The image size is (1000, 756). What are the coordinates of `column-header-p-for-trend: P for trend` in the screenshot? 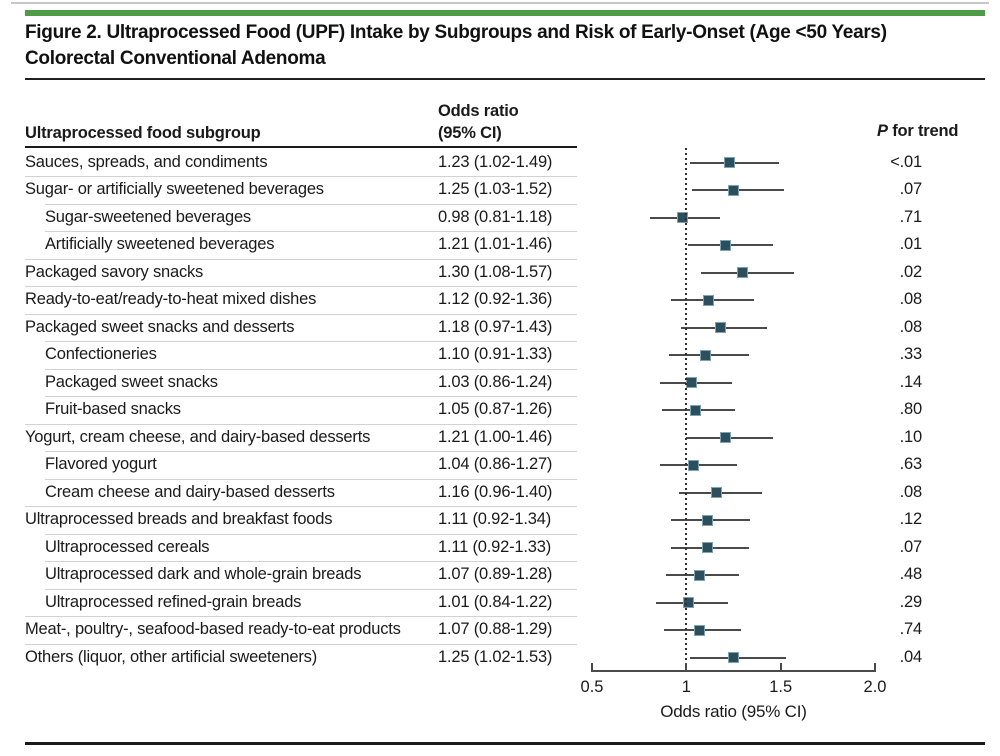 It's located at (917, 131).